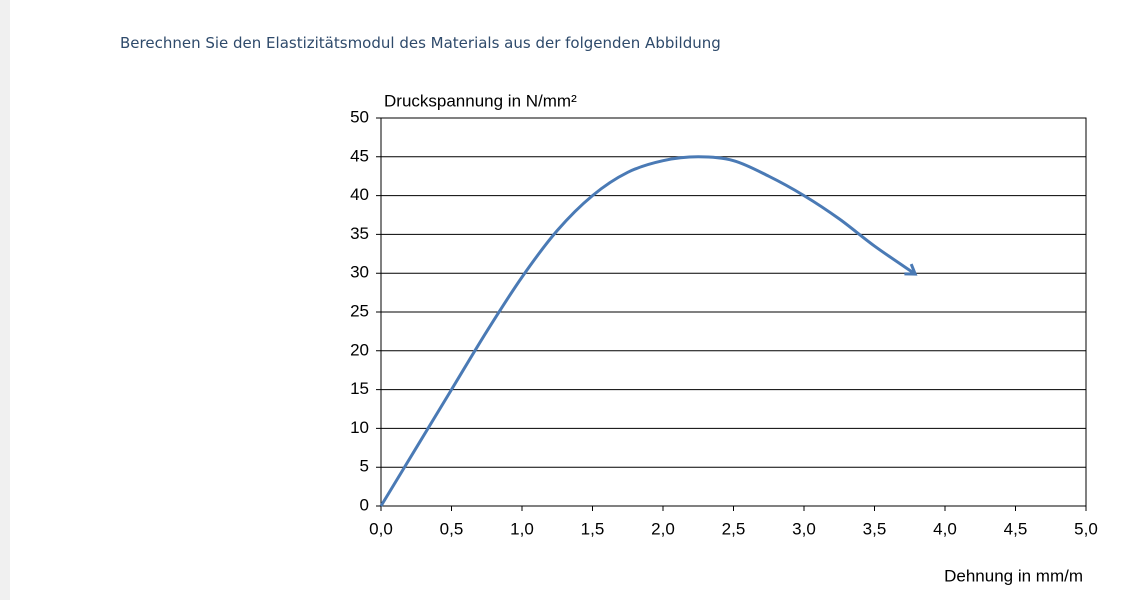 This screenshot has height=600, width=1145. What do you see at coordinates (359, 427) in the screenshot?
I see `y-tick-label: 10` at bounding box center [359, 427].